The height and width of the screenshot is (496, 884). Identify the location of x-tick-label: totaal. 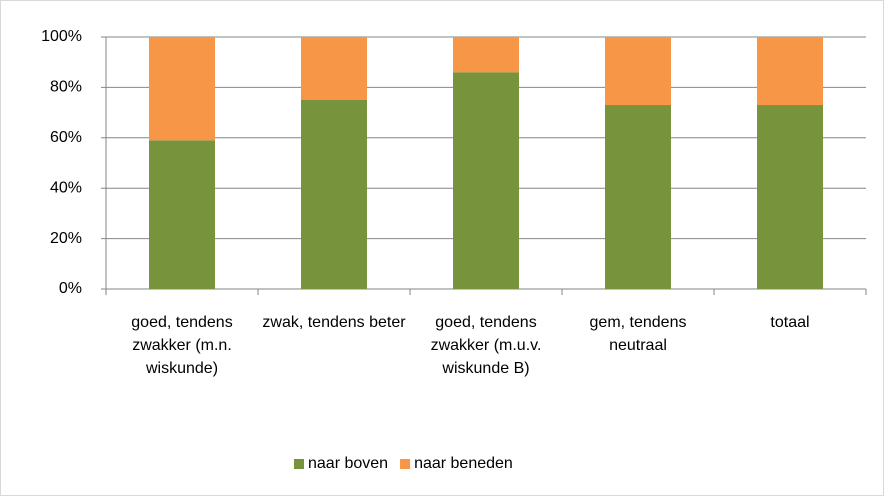
(790, 322).